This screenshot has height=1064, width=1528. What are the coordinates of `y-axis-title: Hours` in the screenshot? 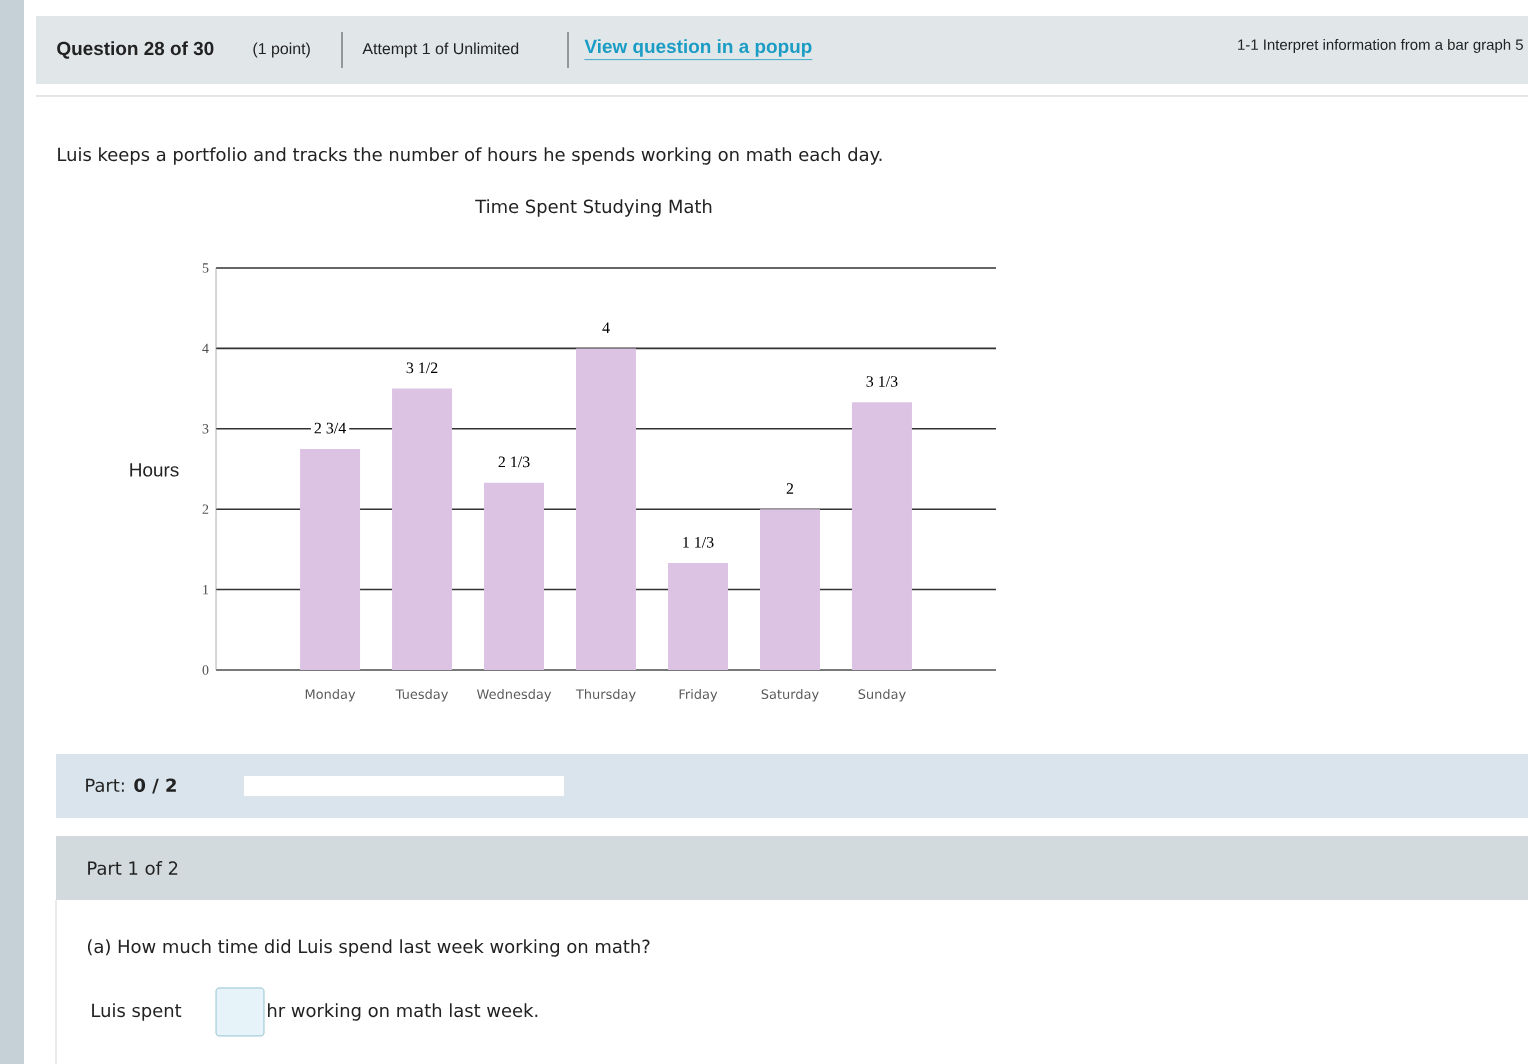 It's located at (154, 470).